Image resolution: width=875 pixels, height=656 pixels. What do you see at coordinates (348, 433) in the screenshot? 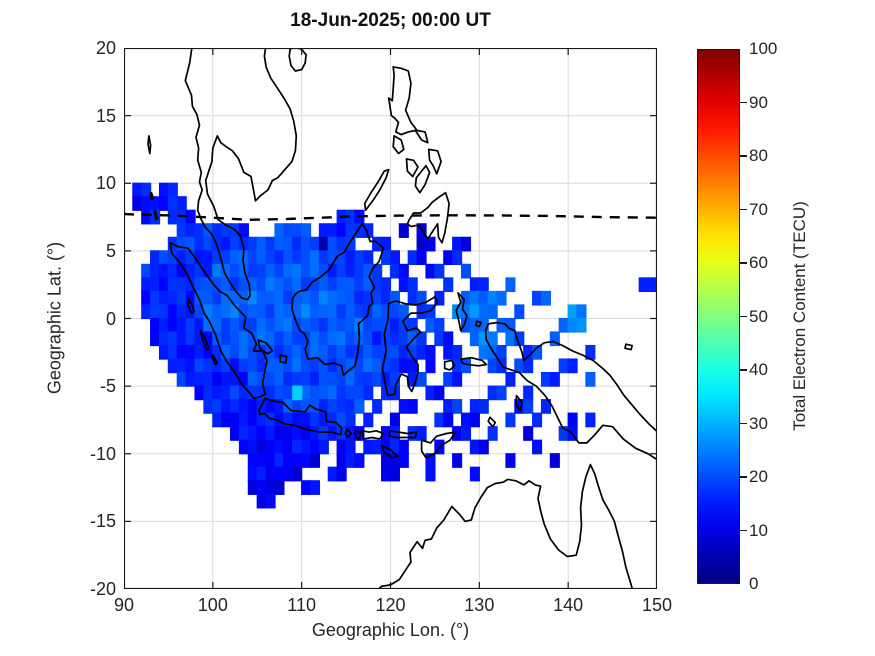
I see `coastline-bali` at bounding box center [348, 433].